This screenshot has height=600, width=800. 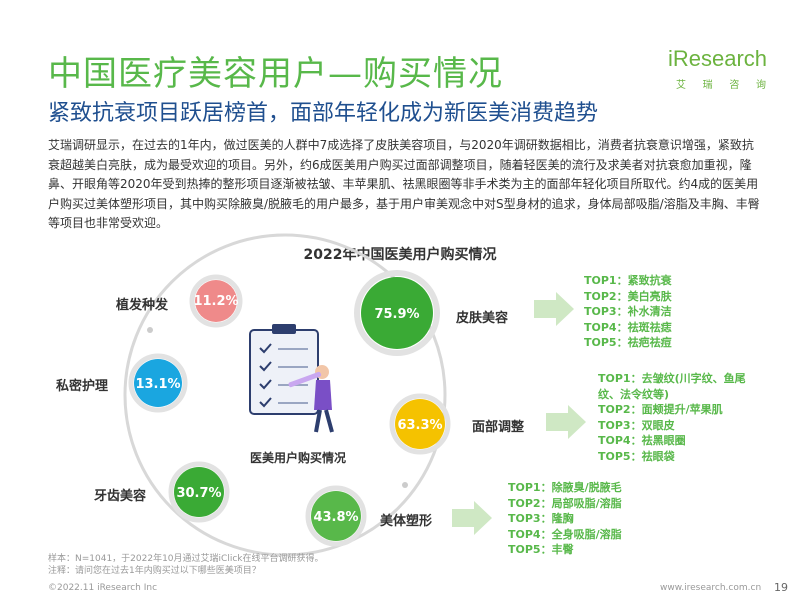 What do you see at coordinates (721, 83) in the screenshot?
I see `logo-subtitle: 艾 瑞 咨 询` at bounding box center [721, 83].